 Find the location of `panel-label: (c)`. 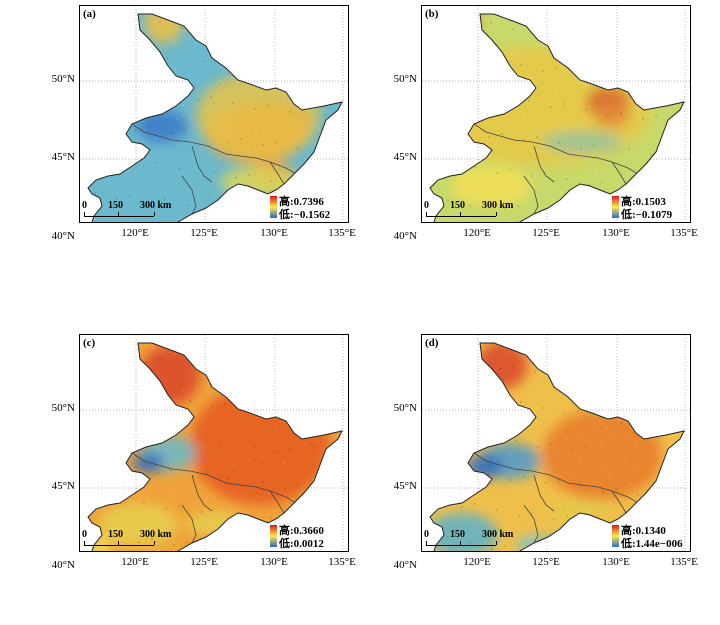

panel-label: (c) is located at coordinates (89, 343).